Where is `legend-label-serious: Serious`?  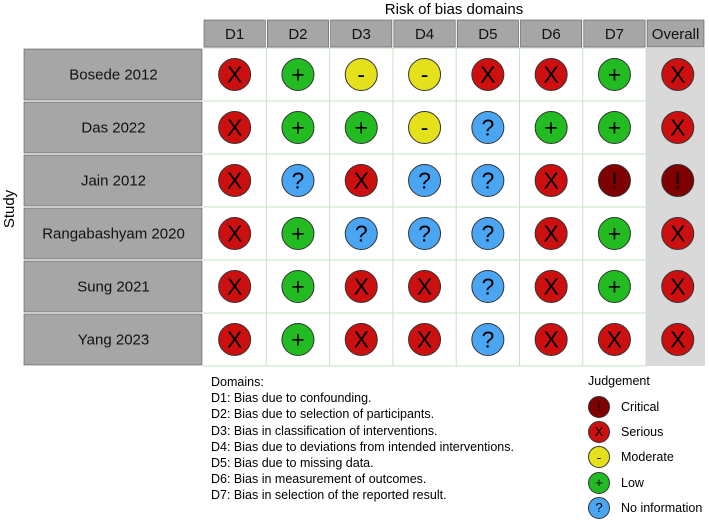
legend-label-serious: Serious is located at coordinates (642, 431).